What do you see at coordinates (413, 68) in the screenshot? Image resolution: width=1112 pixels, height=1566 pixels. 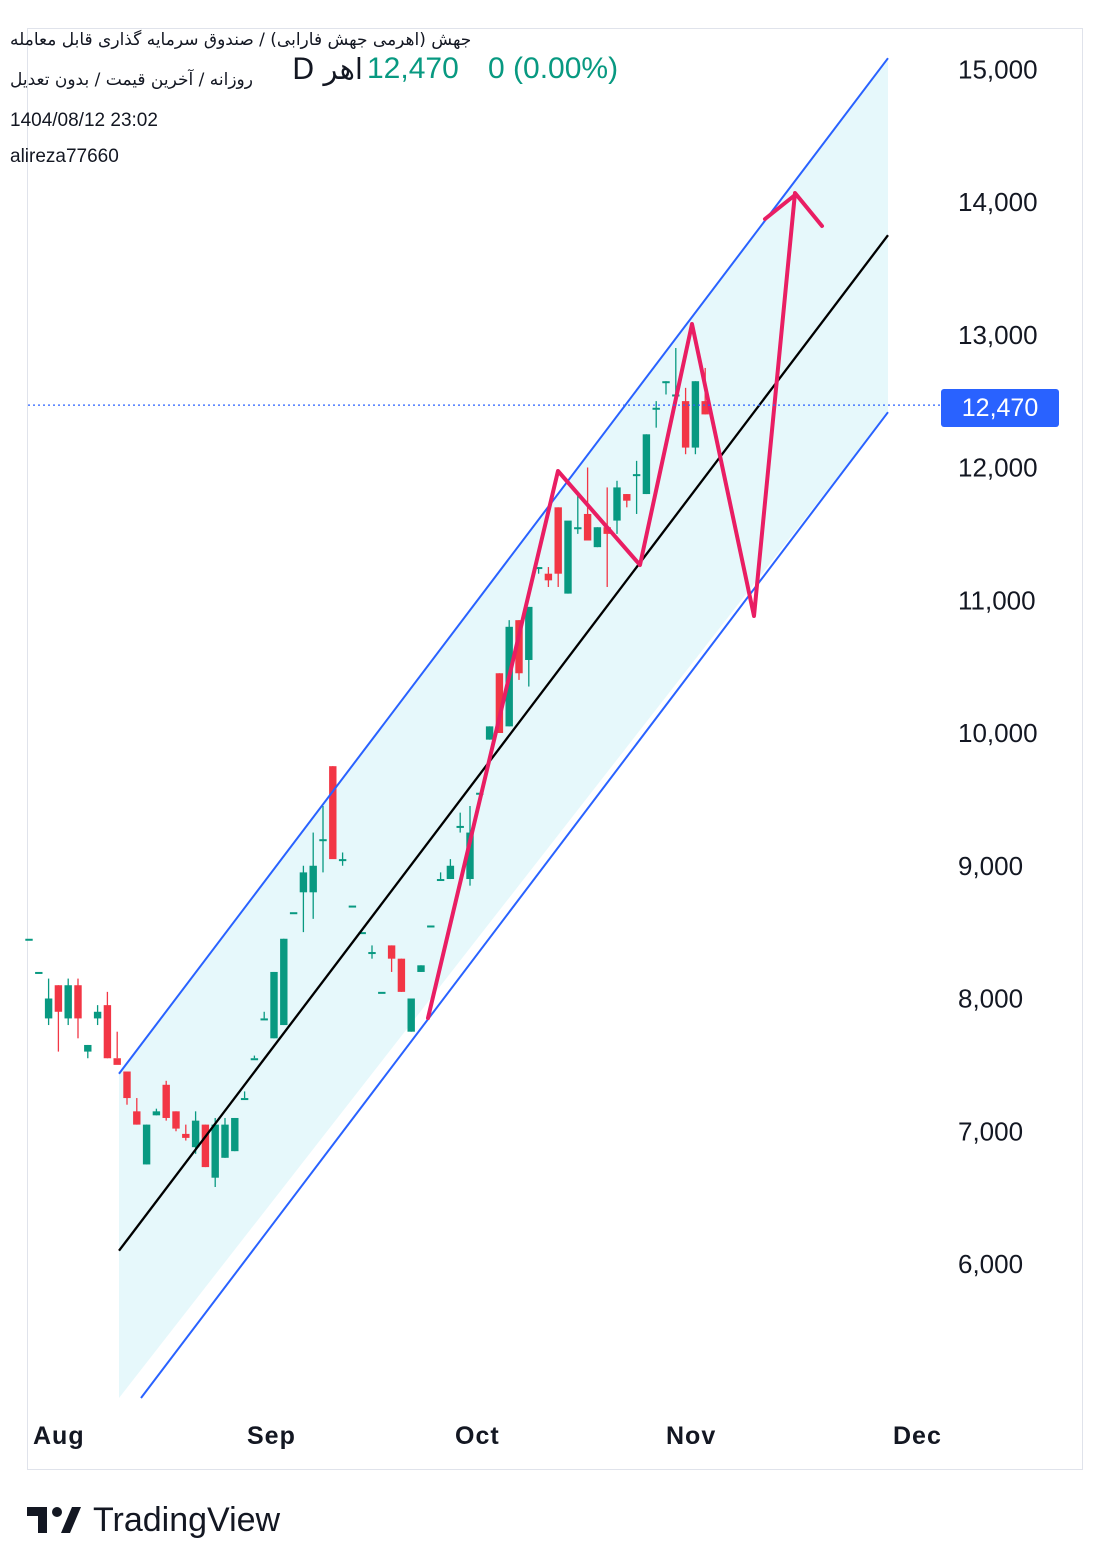 I see `last-price-value: 12,470` at bounding box center [413, 68].